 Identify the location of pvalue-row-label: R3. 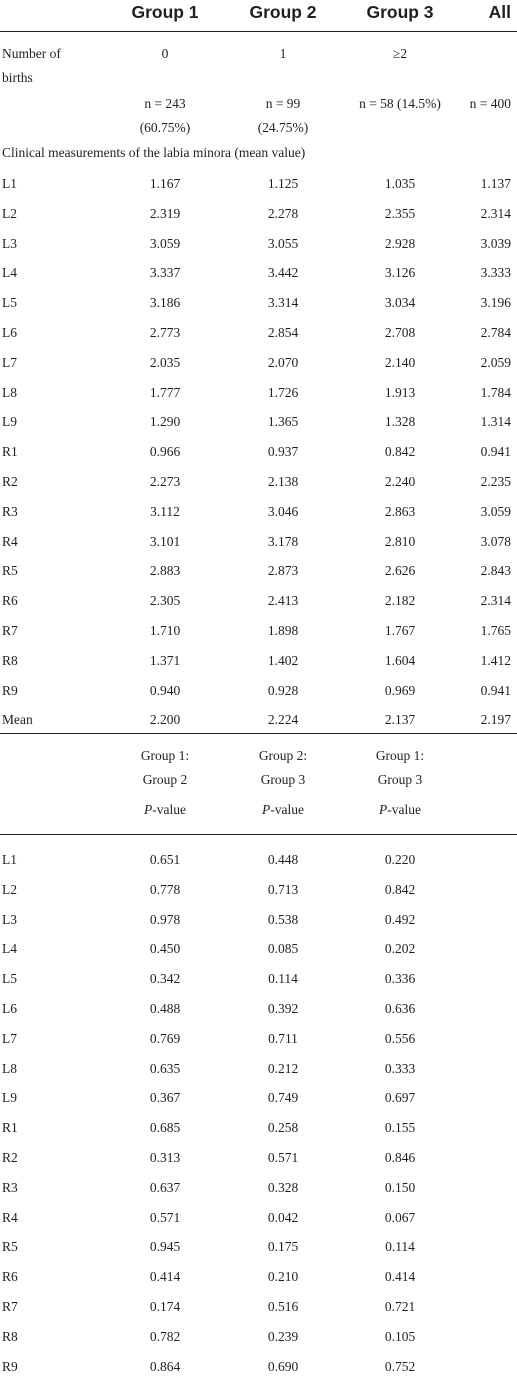
(10, 1187).